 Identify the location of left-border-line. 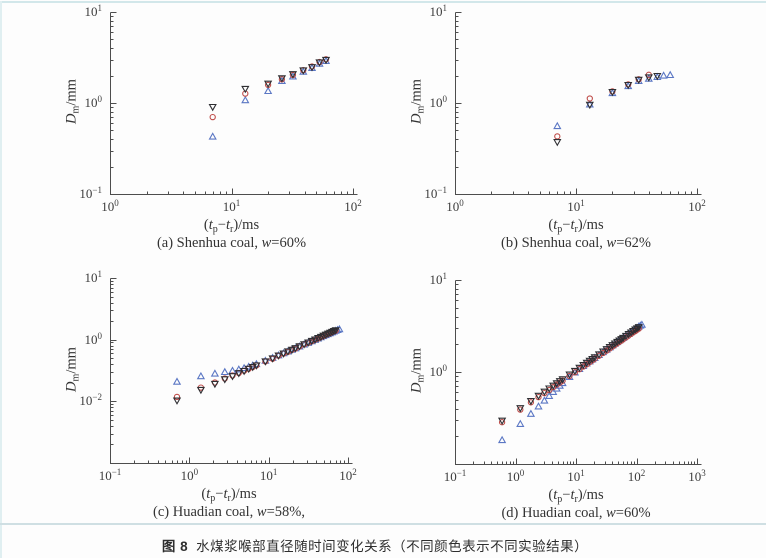
(1, 279).